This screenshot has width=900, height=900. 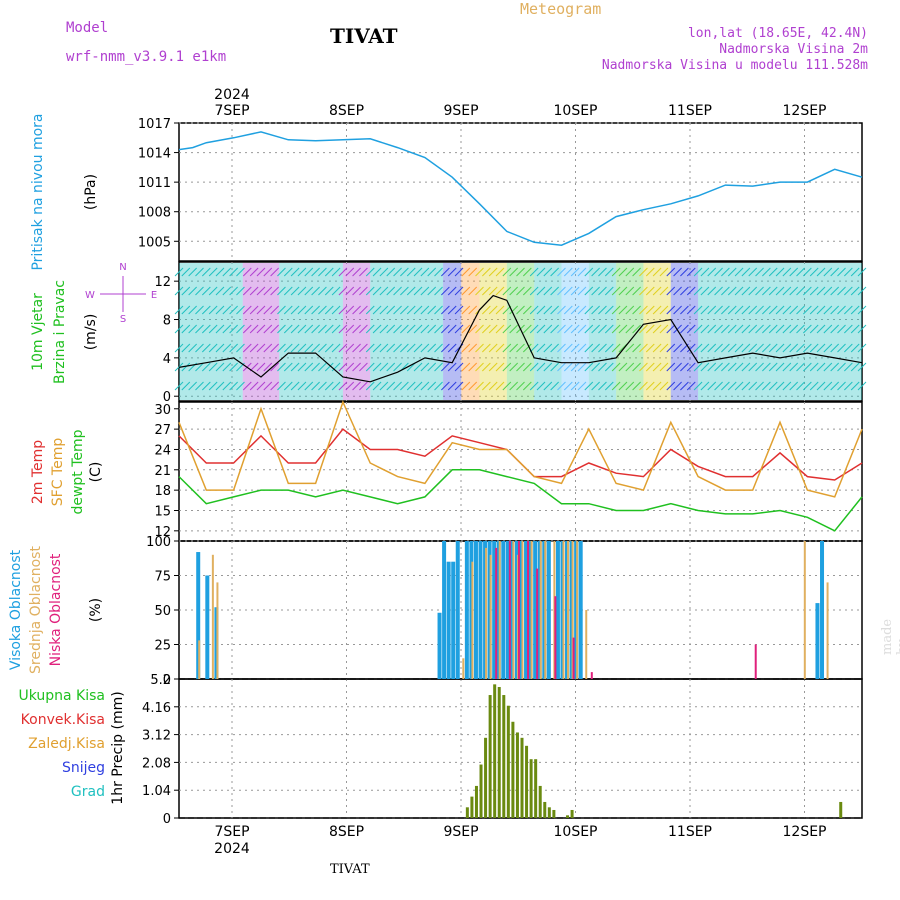 I want to click on model-altitude-label: Nadmorska Visina u modelu 111.528m, so click(x=734, y=65).